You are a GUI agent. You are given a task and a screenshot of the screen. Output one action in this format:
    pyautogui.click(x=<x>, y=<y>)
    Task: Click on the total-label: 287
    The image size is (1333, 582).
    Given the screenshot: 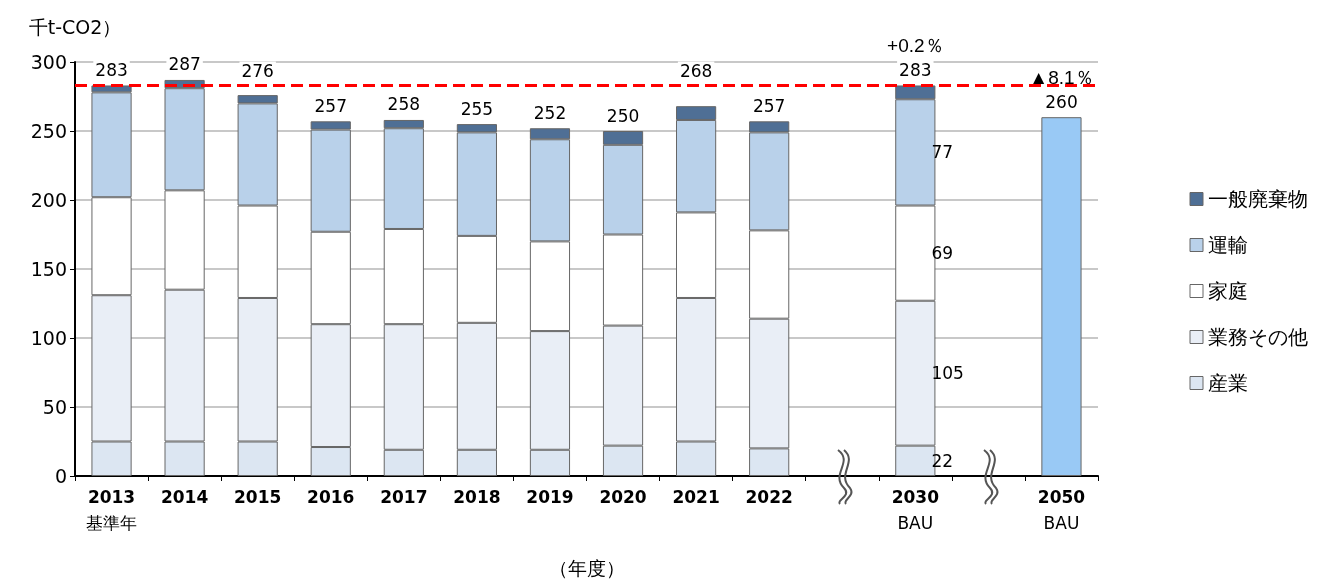 What is the action you would take?
    pyautogui.click(x=184, y=64)
    